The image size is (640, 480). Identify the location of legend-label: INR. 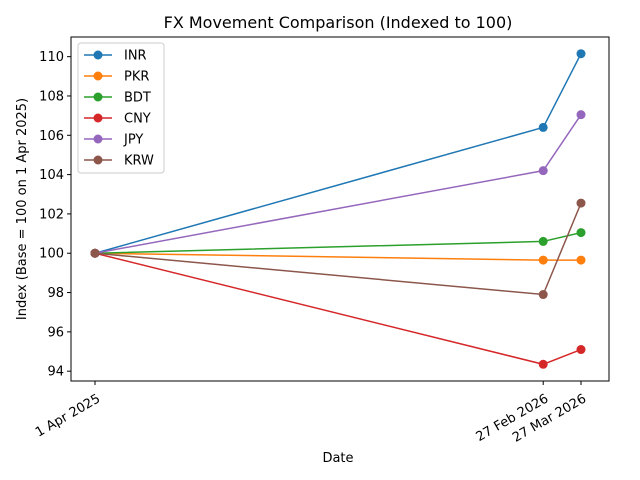
(135, 56).